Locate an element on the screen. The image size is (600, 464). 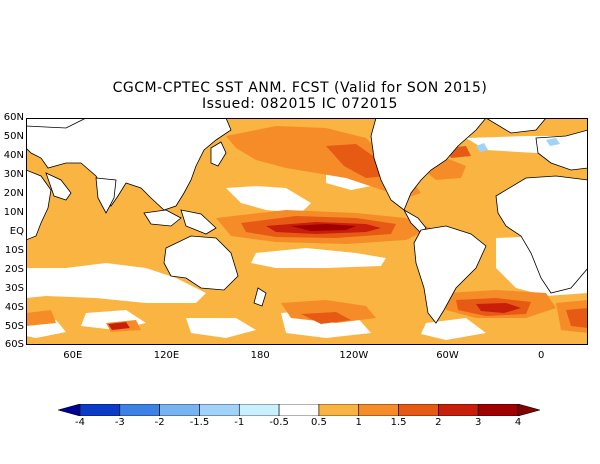
lat-label: 50N is located at coordinates (13, 136).